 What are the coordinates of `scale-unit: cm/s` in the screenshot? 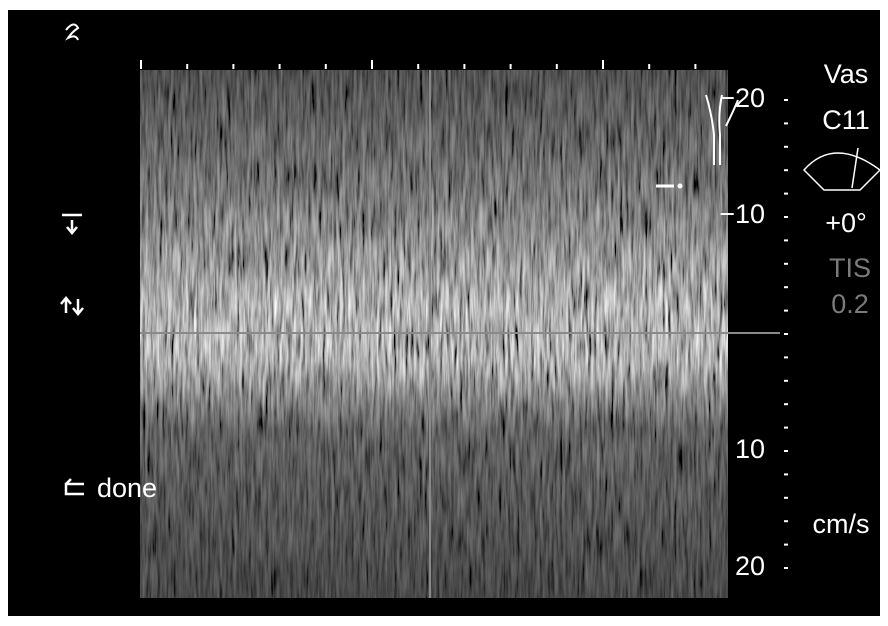 It's located at (841, 524).